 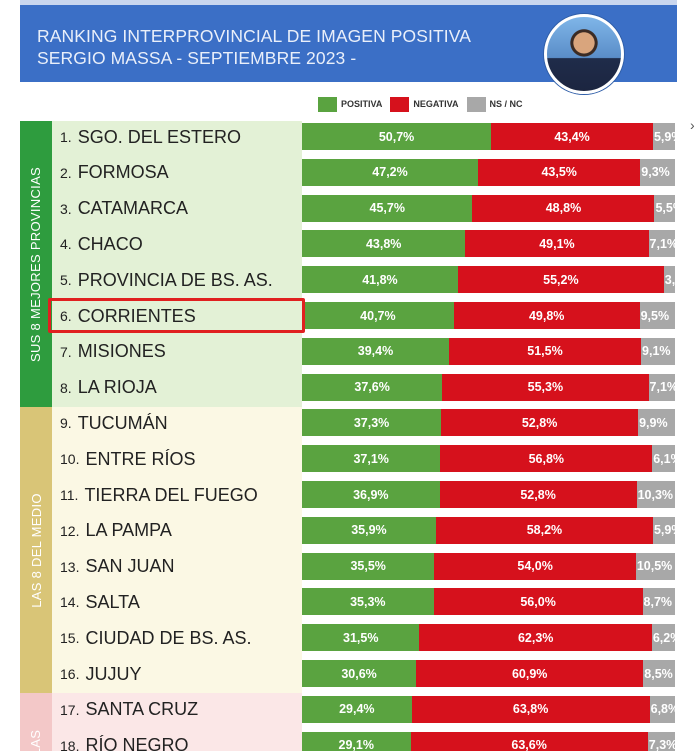 I want to click on bar-nsnc: 5,9%, so click(x=663, y=136).